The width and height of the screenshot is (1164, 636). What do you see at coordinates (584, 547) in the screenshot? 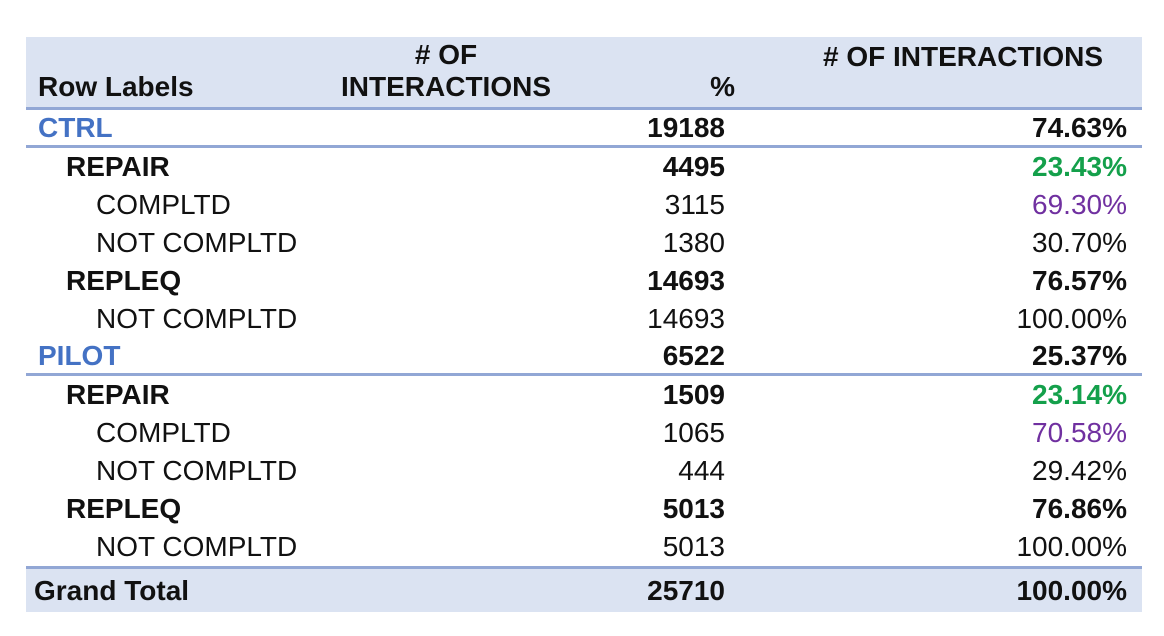
I see `table-row: NOT COMPLTD 5013 100.00%` at bounding box center [584, 547].